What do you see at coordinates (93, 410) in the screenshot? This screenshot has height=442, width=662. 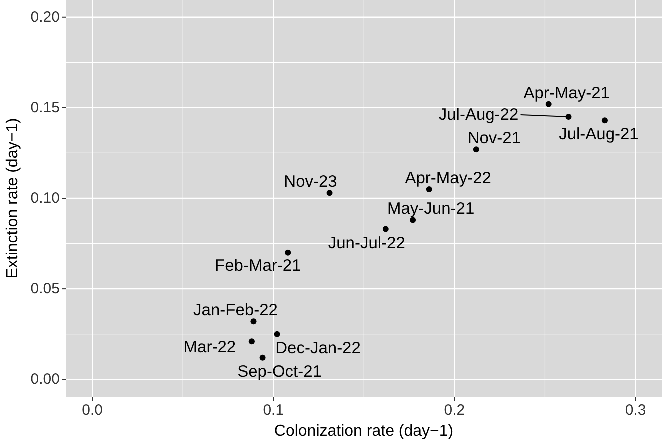 I see `x-tick-label: 0.0` at bounding box center [93, 410].